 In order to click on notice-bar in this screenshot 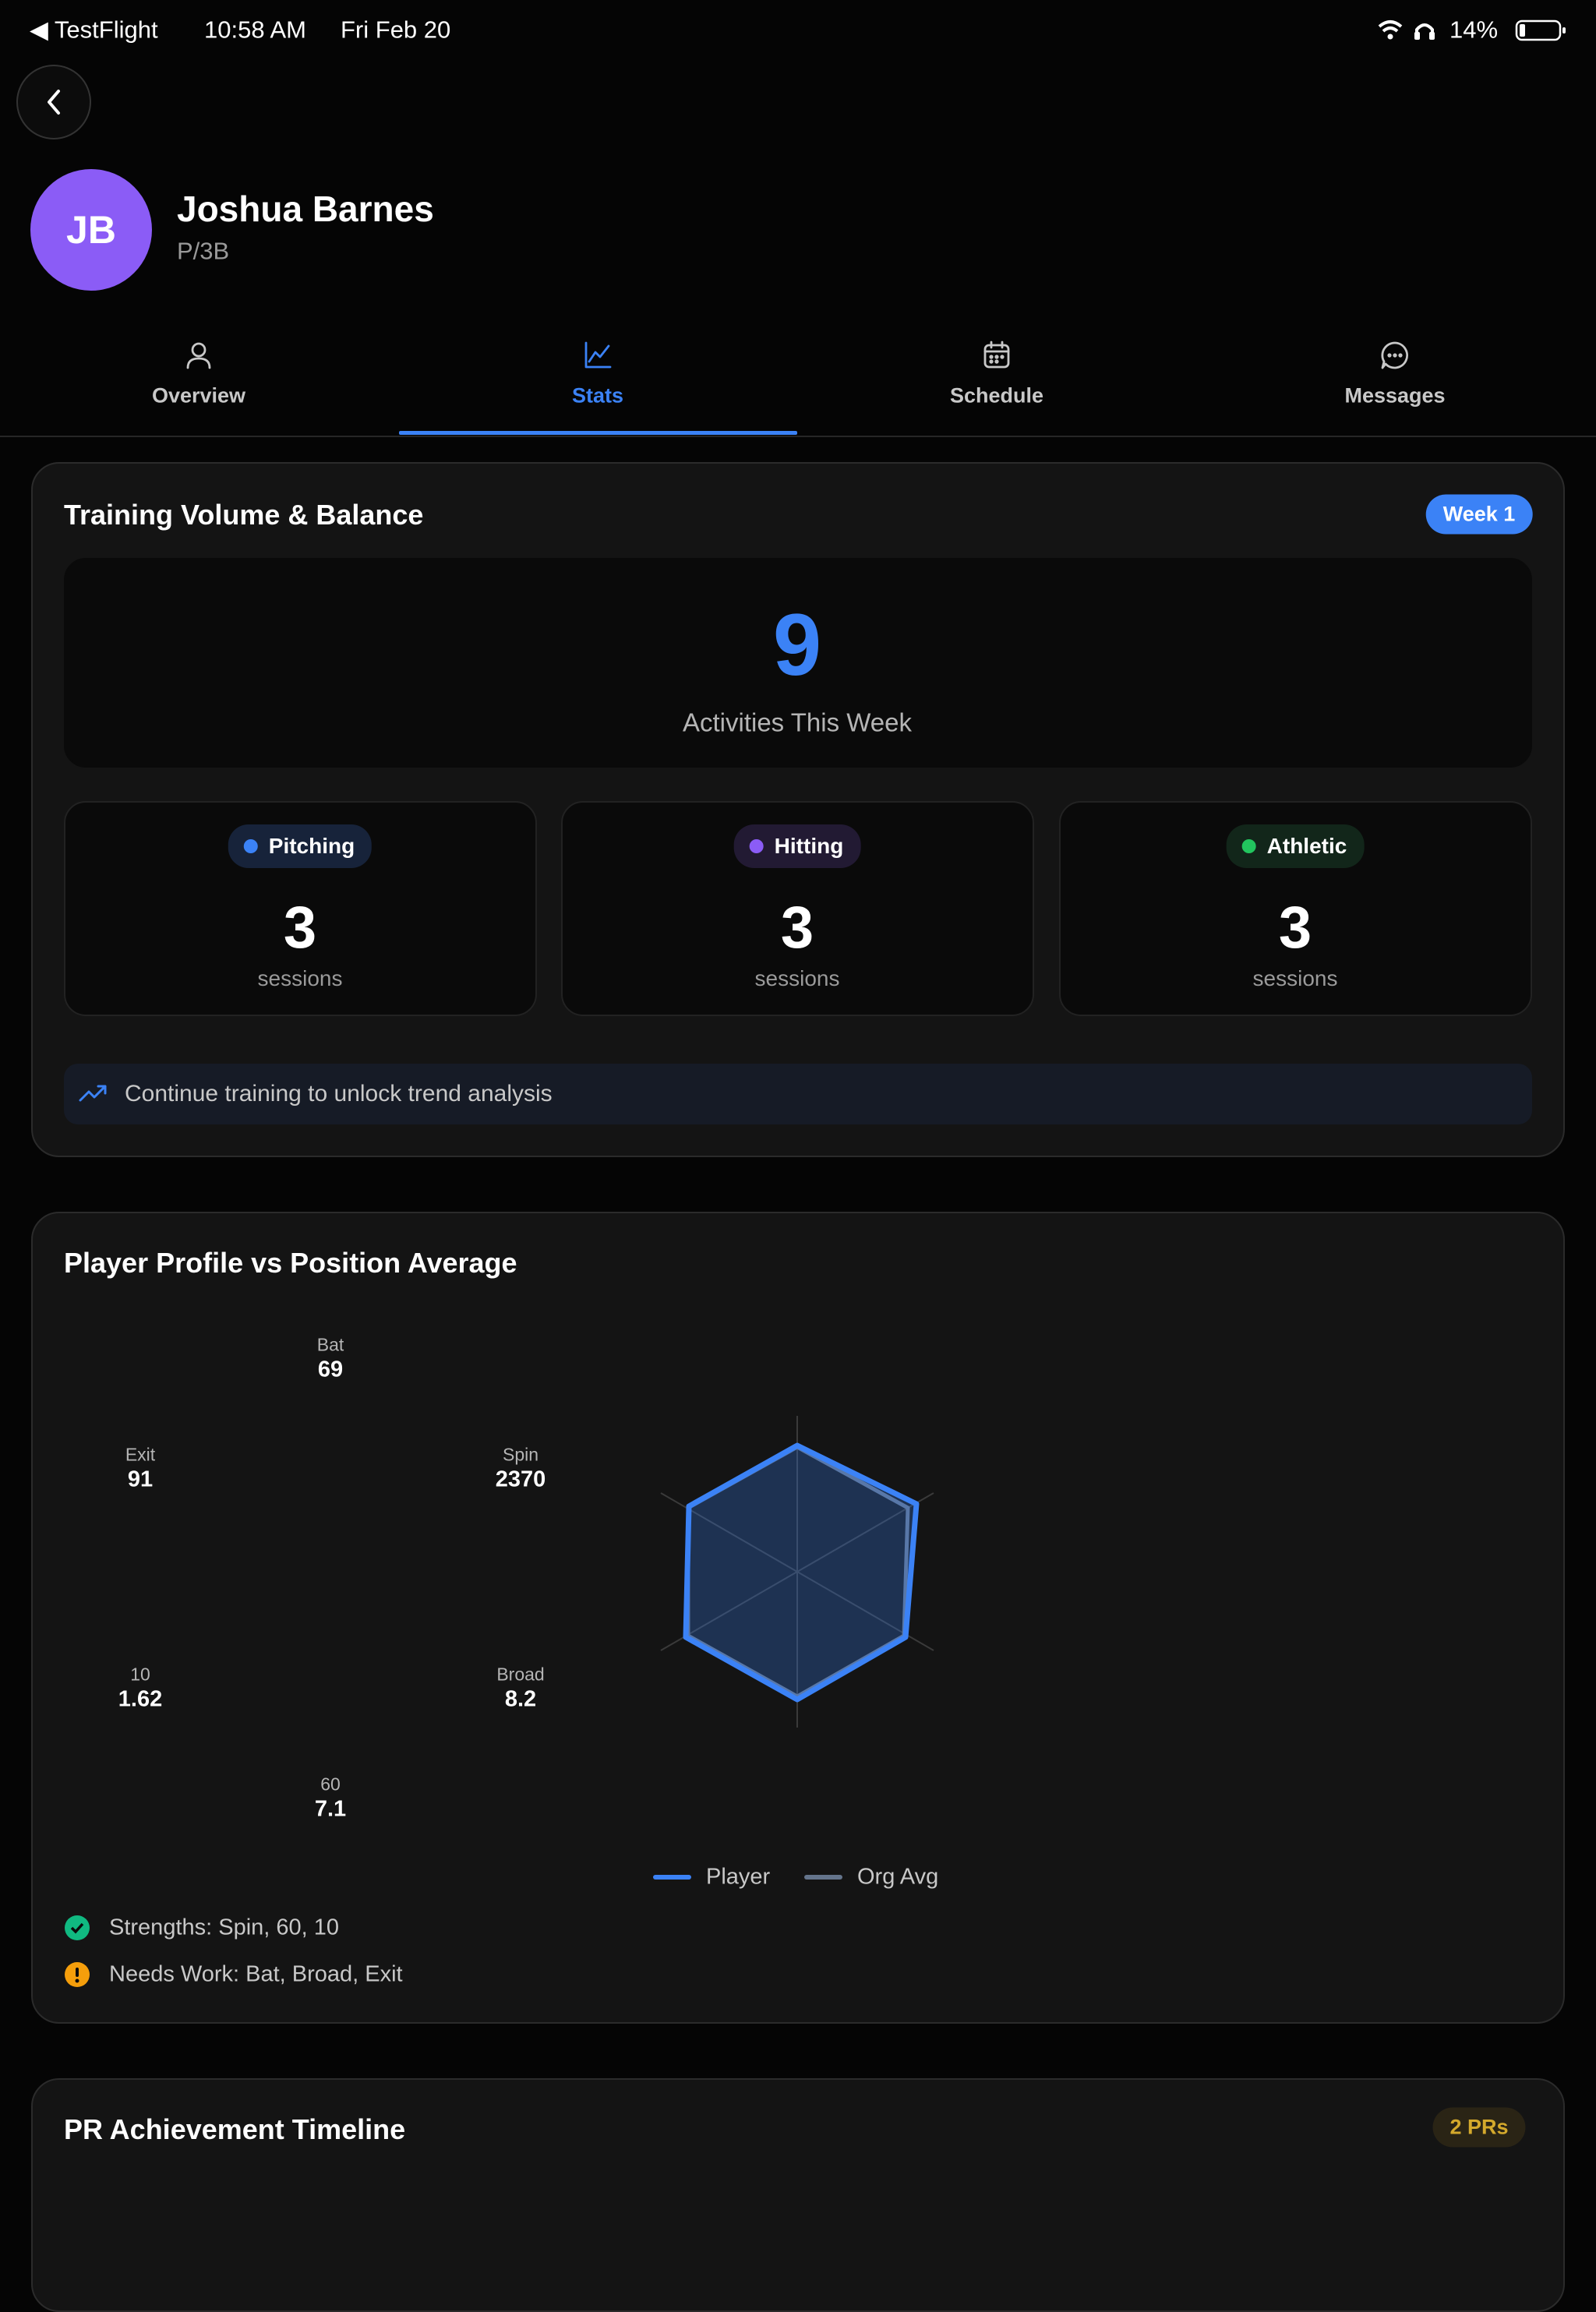, I will do `click(798, 1094)`.